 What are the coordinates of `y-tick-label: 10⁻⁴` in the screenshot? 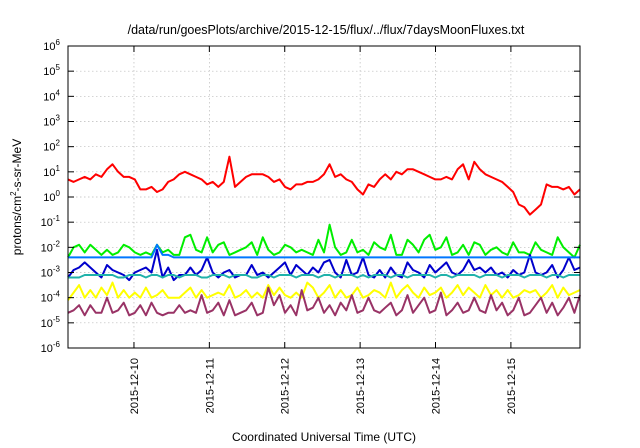 It's located at (51, 297).